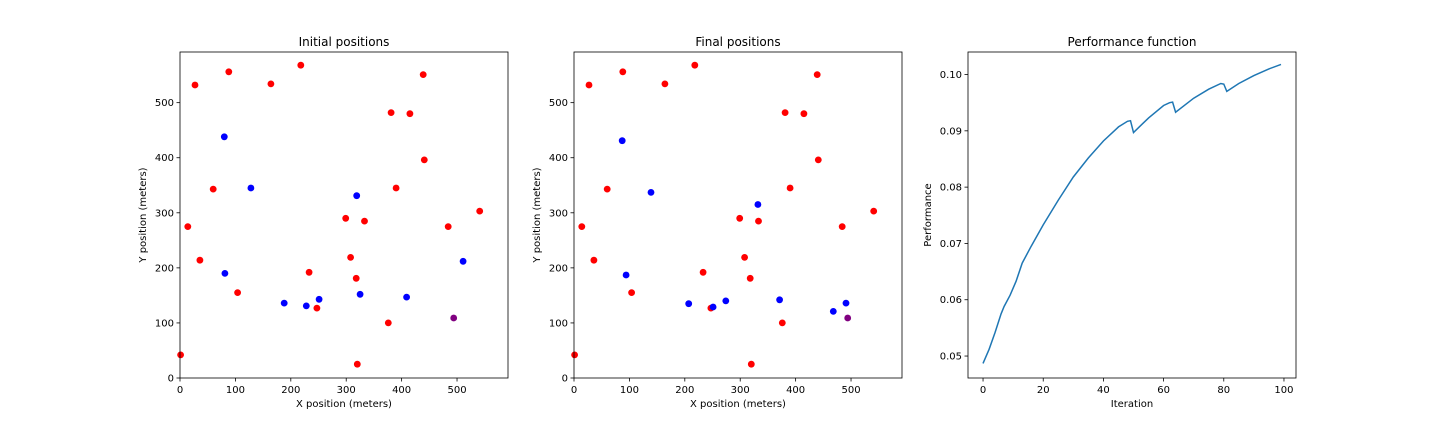  Describe the element at coordinates (951, 357) in the screenshot. I see `y-tick-label: 0.05` at that location.